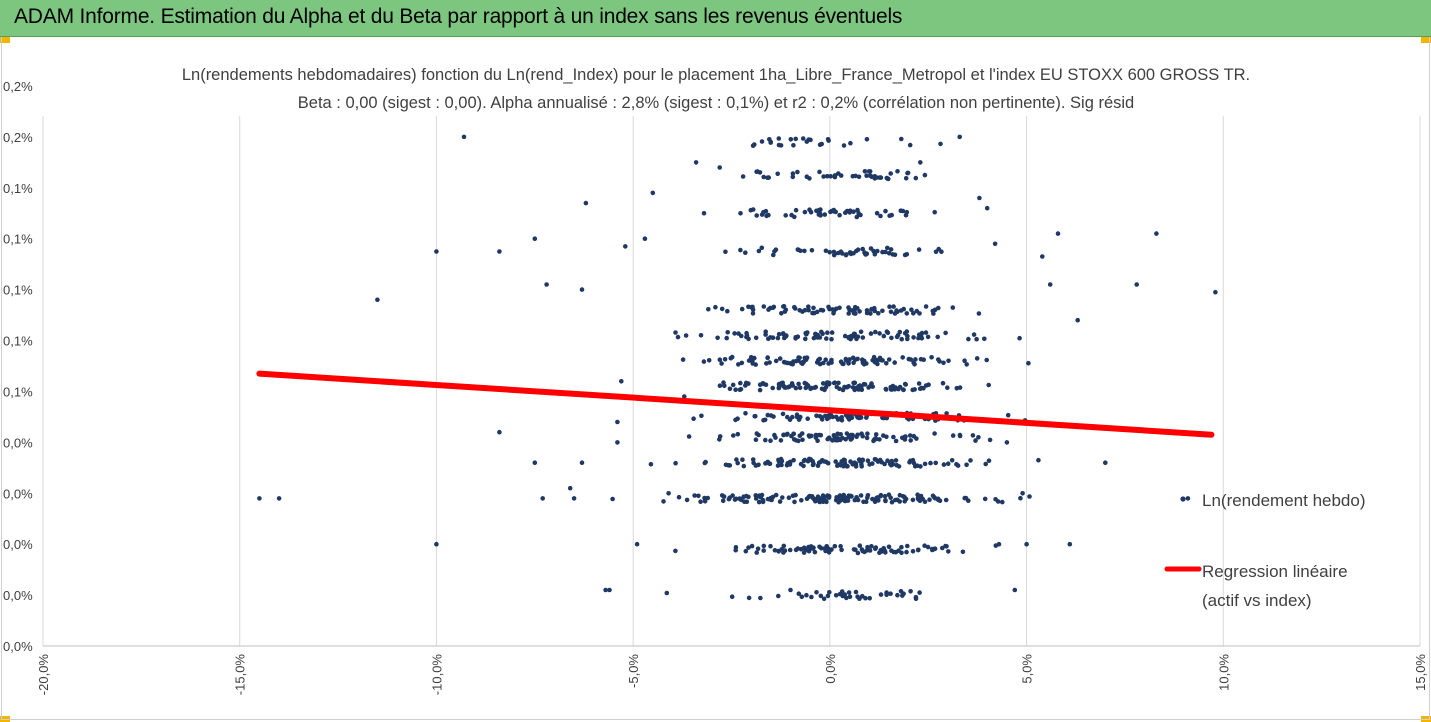 The height and width of the screenshot is (722, 1431). Describe the element at coordinates (735, 404) in the screenshot. I see `regression-line-group` at that location.